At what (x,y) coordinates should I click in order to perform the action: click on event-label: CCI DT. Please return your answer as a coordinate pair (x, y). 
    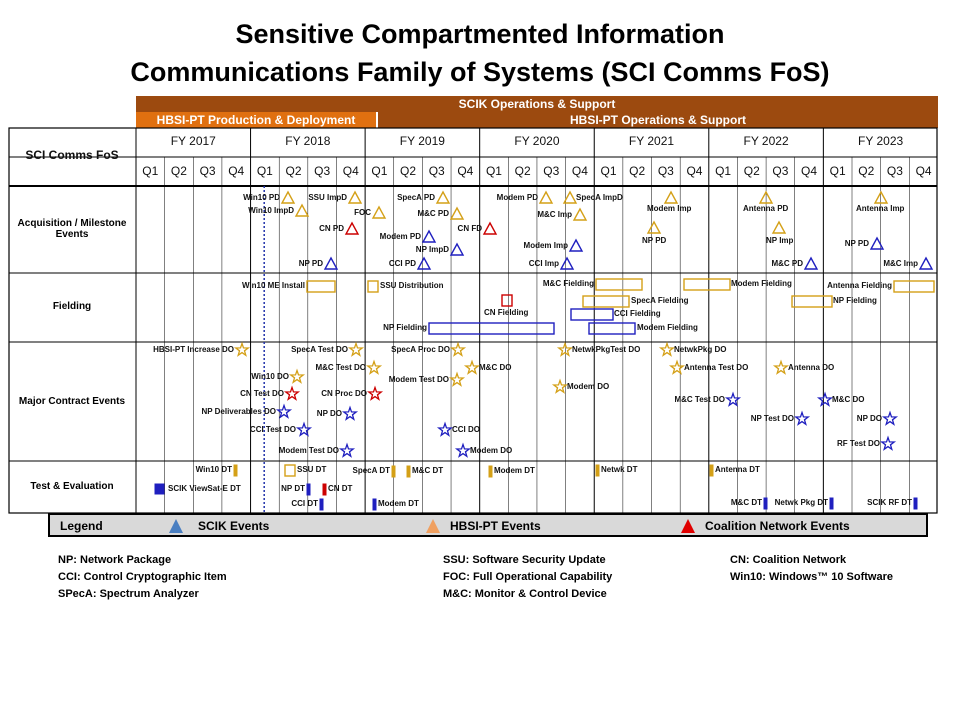
    Looking at the image, I should click on (304, 503).